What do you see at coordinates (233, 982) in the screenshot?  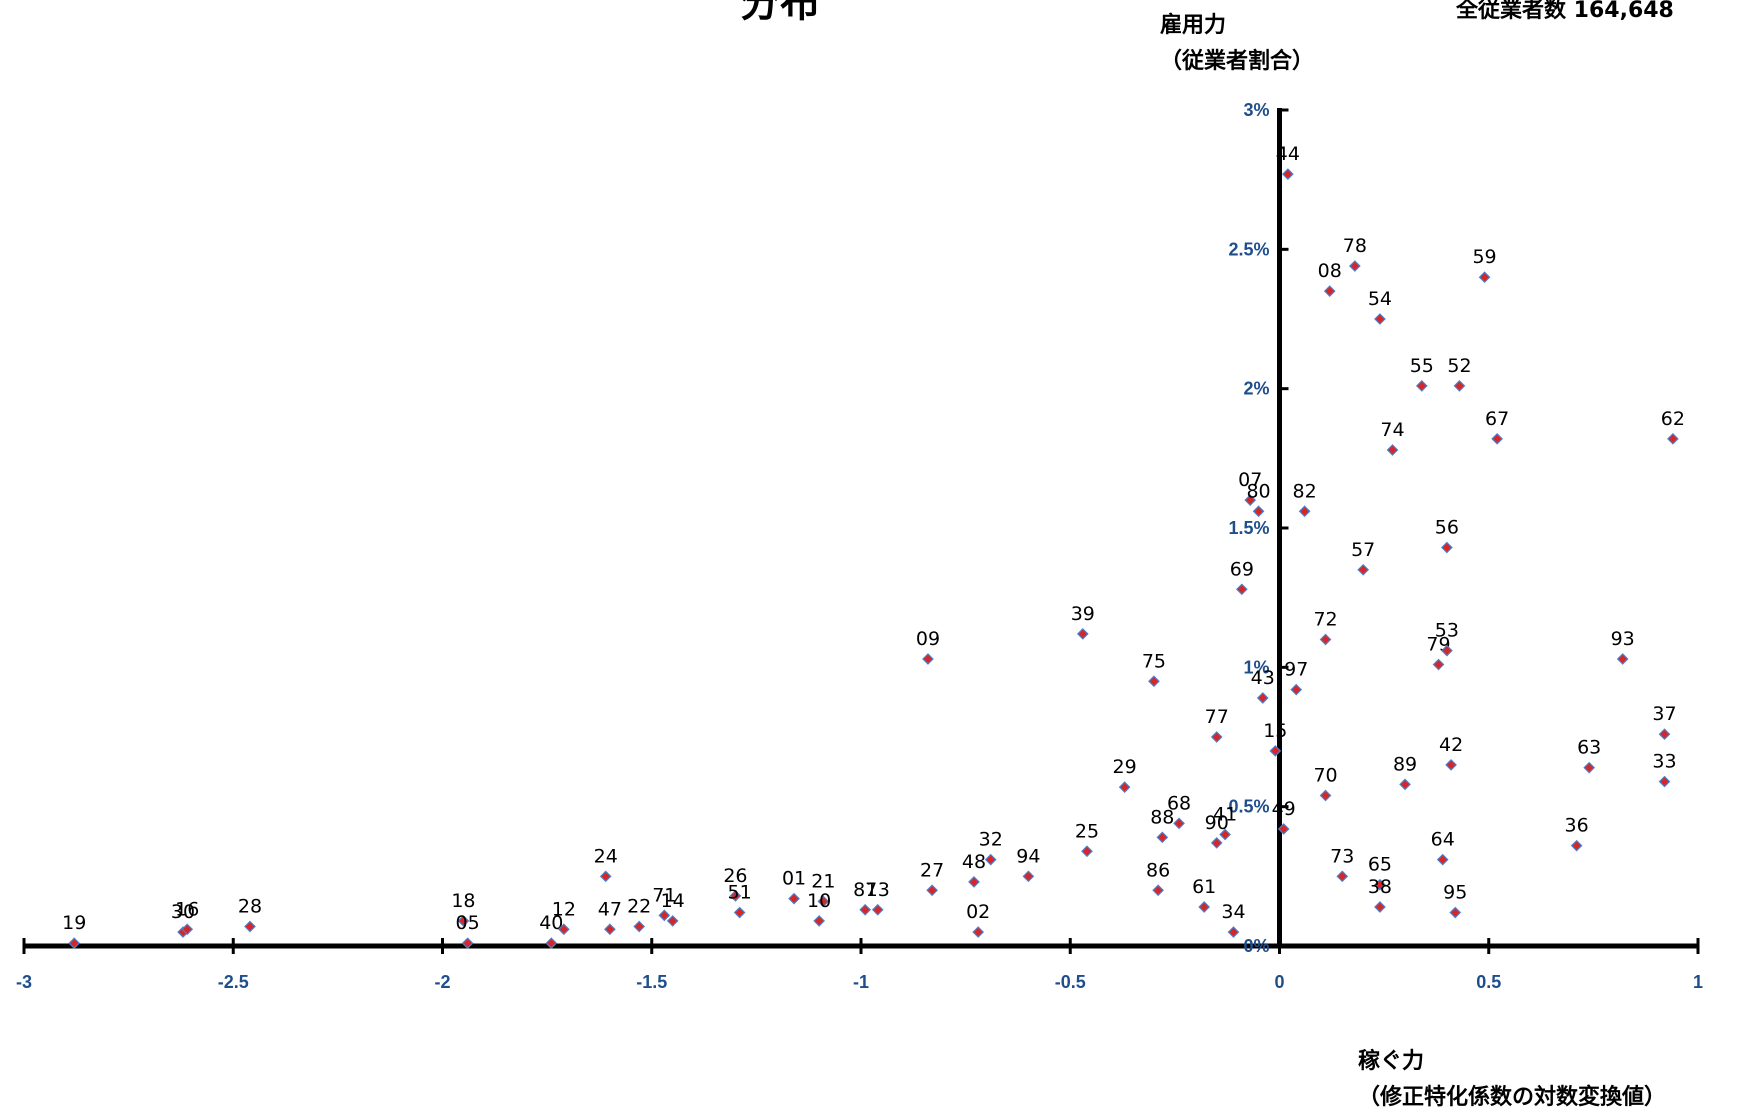 I see `x-tick-label: -2.5` at bounding box center [233, 982].